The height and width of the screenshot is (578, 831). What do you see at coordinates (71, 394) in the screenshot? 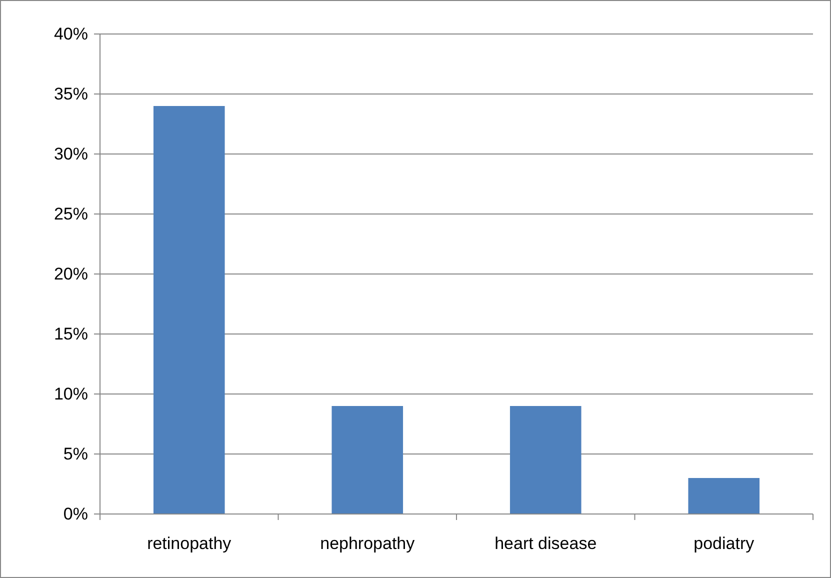
I see `y-tick-label: 10%` at bounding box center [71, 394].